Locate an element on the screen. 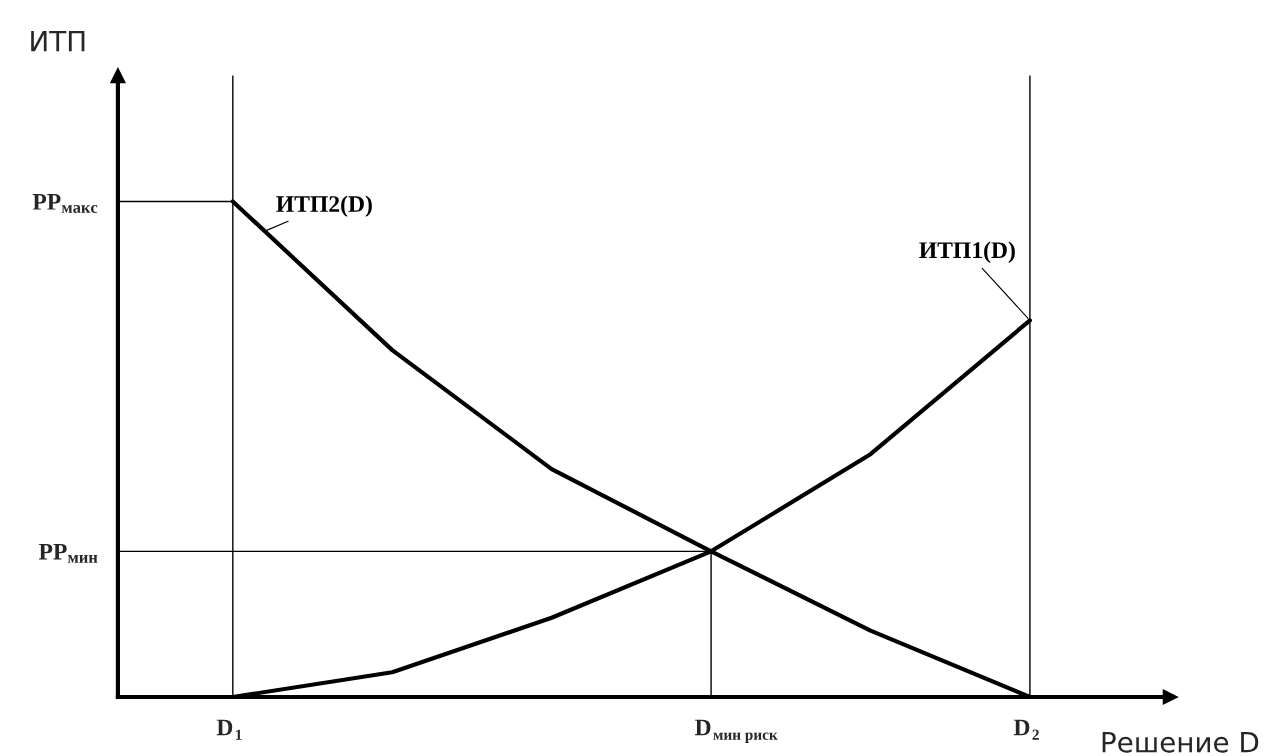 Image resolution: width=1268 pixels, height=756 pixels. ref-line-label: PP$_{мин}$ is located at coordinates (68, 553).